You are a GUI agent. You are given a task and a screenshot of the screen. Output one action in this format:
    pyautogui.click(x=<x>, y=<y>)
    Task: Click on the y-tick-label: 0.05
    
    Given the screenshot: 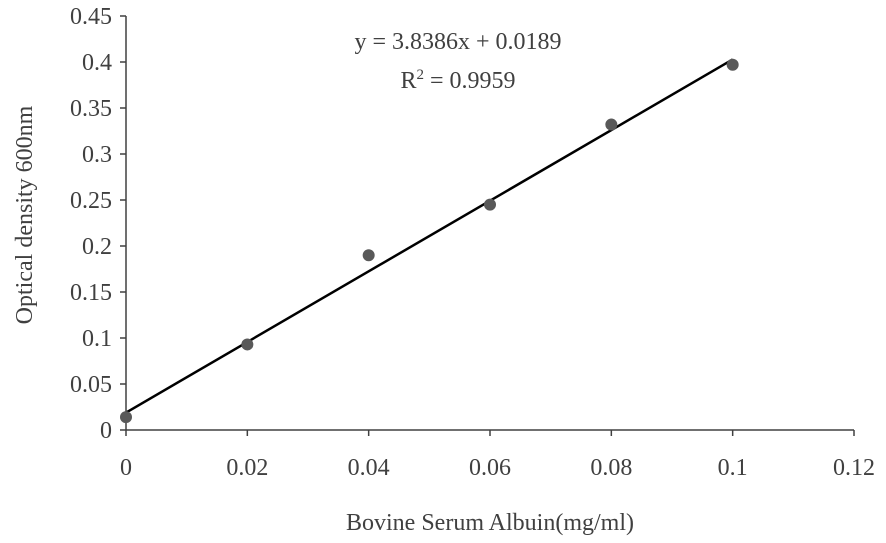 What is the action you would take?
    pyautogui.click(x=91, y=385)
    